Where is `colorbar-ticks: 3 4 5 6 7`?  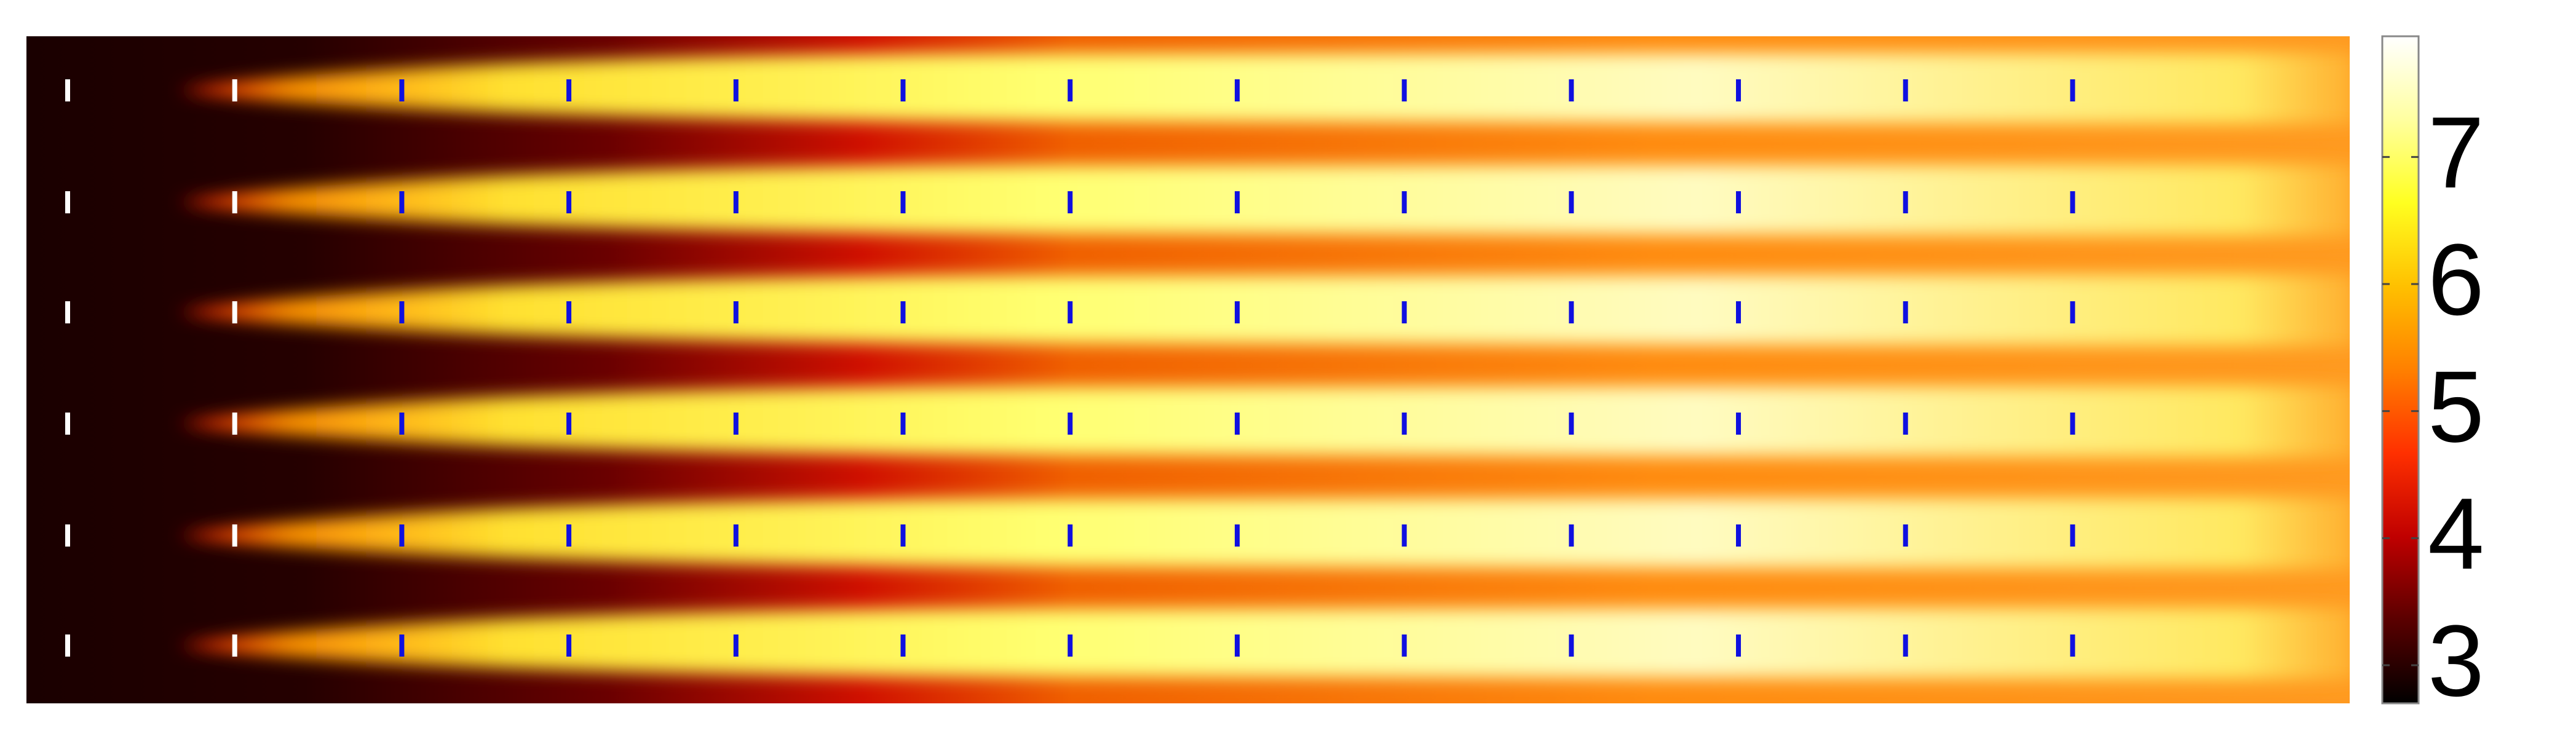 colorbar-ticks: 3 4 5 6 7 is located at coordinates (2433, 406).